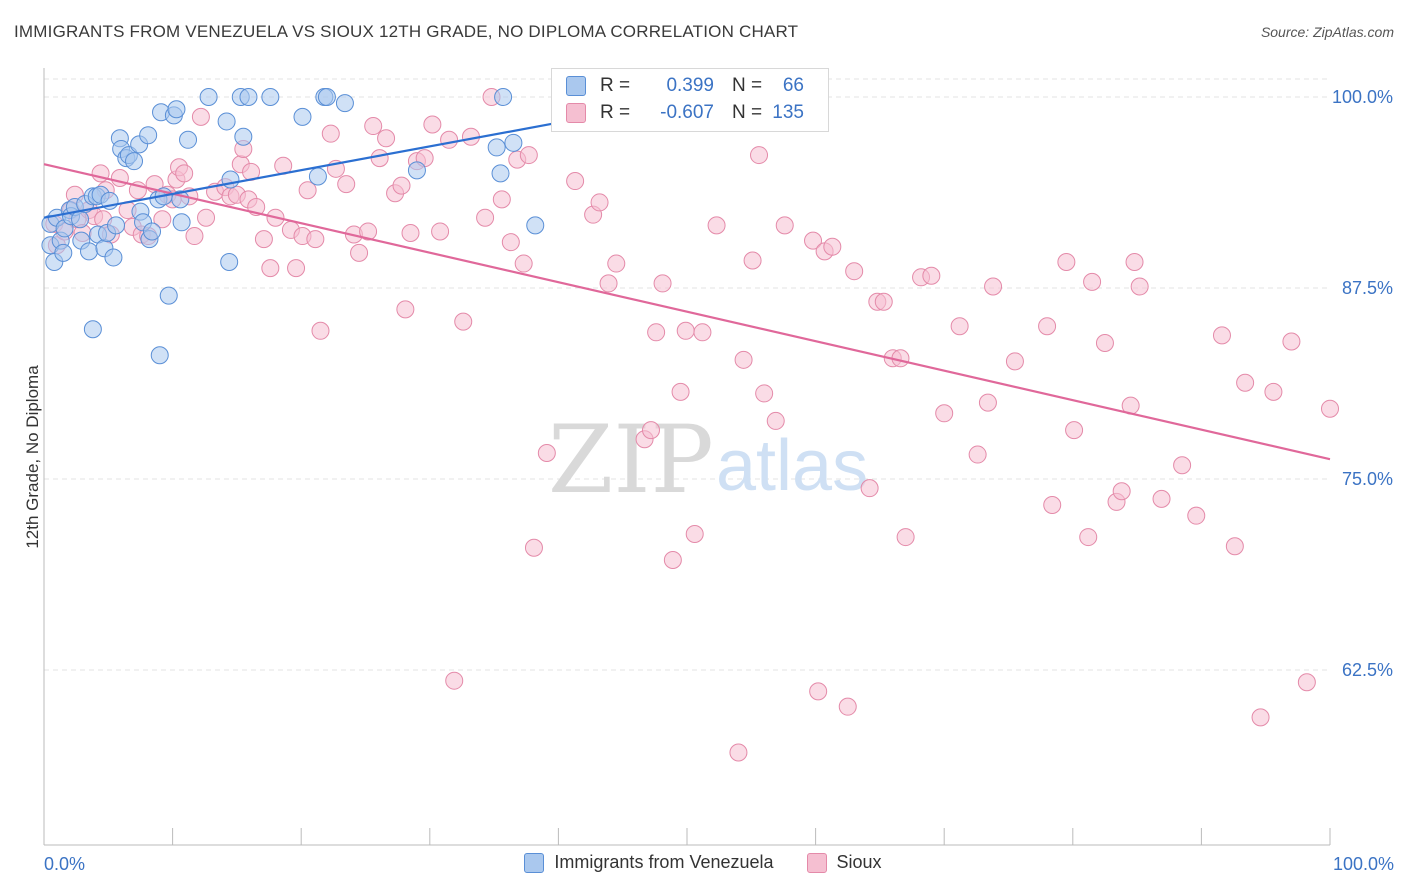 This screenshot has width=1406, height=892. I want to click on source-credit: Source: ZipAtlas.com, so click(1327, 32).